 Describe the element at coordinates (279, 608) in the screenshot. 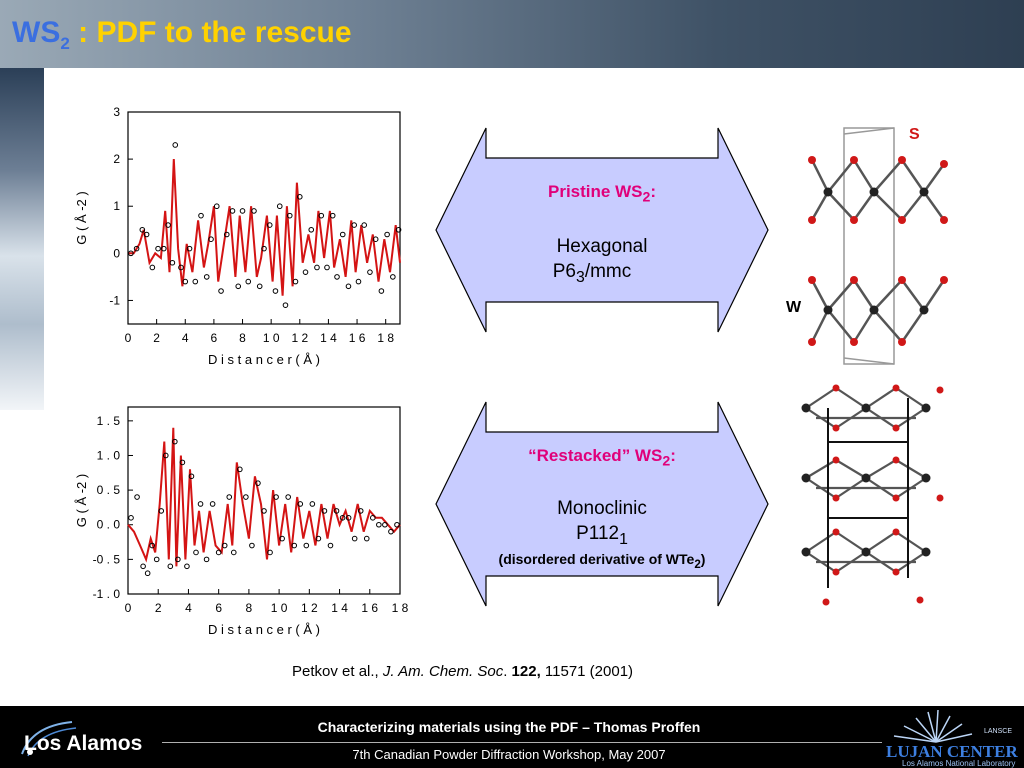

I see `x-tick-label: 1 0` at that location.